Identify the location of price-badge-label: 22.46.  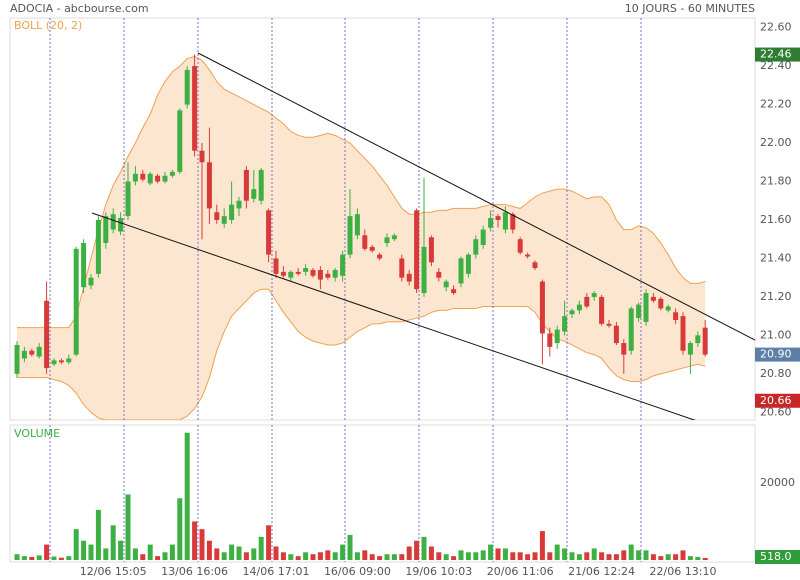
(776, 54).